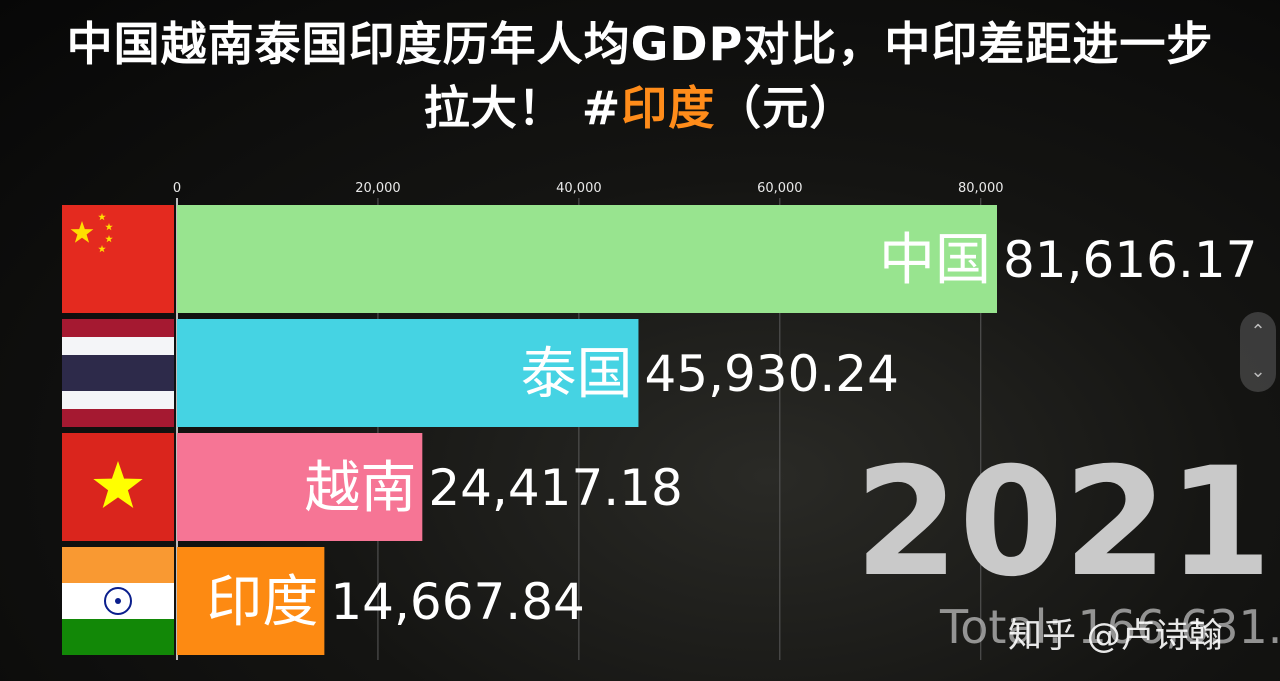  I want to click on title-line2: 拉大！ #, so click(522, 108).